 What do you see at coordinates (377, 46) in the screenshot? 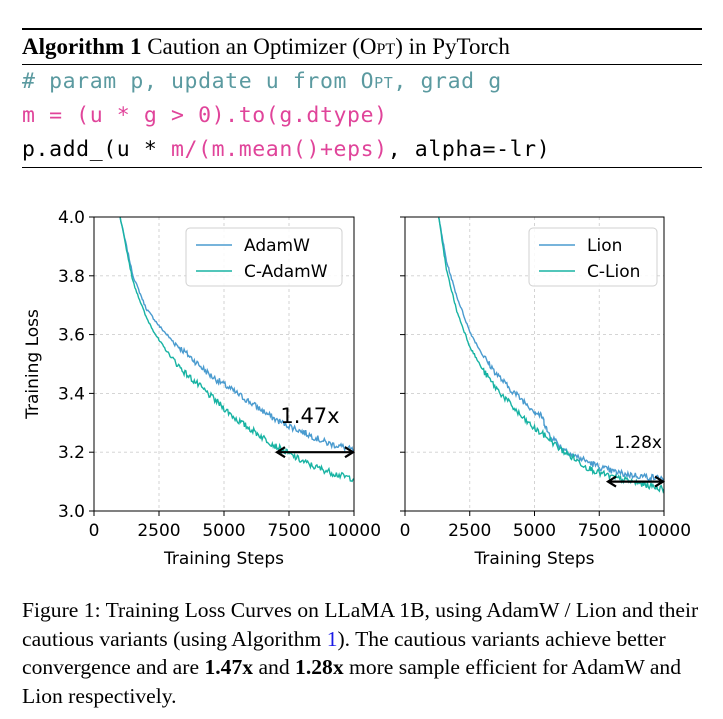
I see `algorithm-title-opt: Opt` at bounding box center [377, 46].